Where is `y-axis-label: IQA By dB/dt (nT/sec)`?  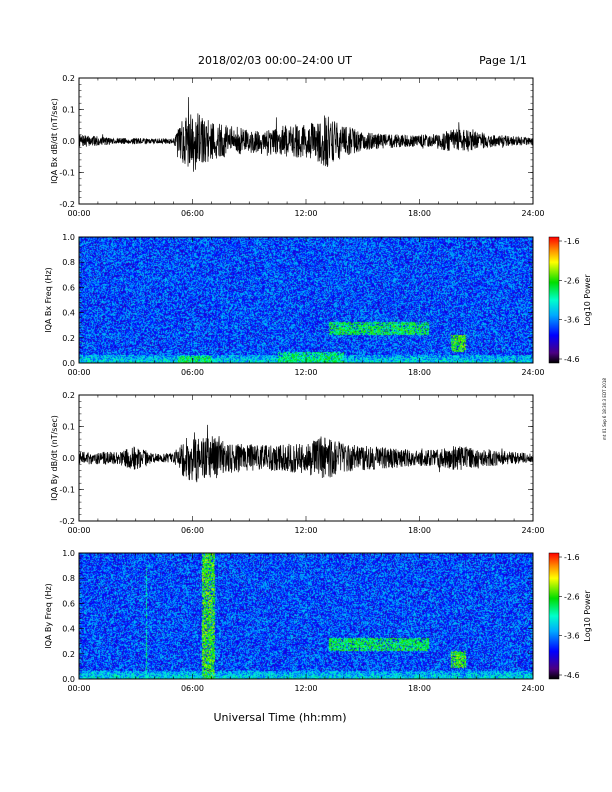
y-axis-label: IQA By dB/dt (nT/sec) is located at coordinates (54, 458).